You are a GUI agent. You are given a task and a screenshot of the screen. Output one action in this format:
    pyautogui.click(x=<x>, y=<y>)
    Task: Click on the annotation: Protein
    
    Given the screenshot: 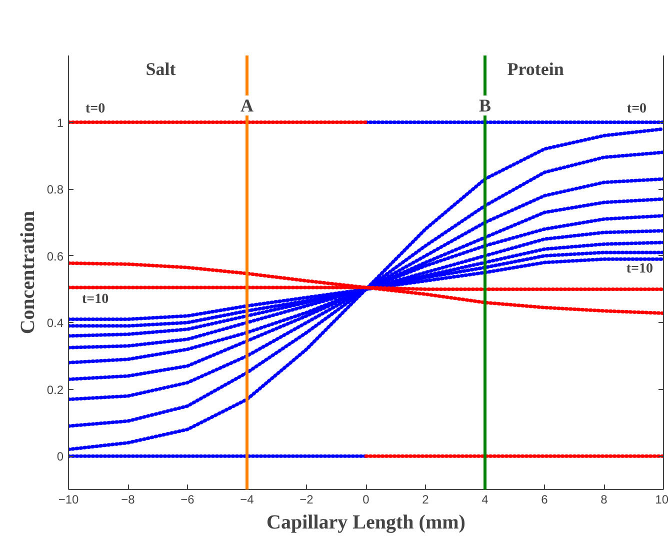 What is the action you would take?
    pyautogui.click(x=535, y=68)
    